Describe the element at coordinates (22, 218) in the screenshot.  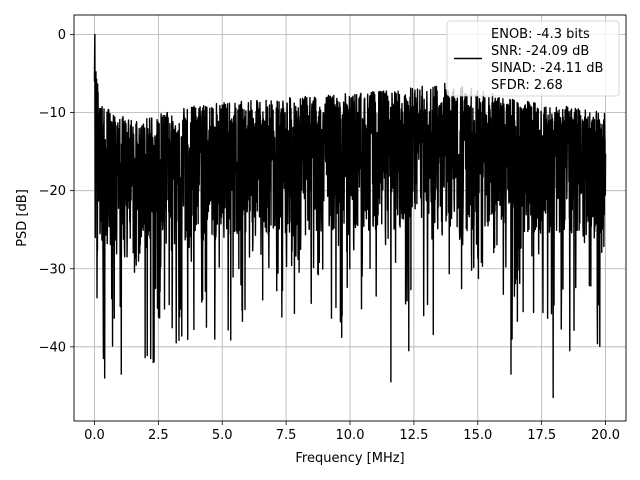
I see `y-axis-label: PSD [dB]` at that location.